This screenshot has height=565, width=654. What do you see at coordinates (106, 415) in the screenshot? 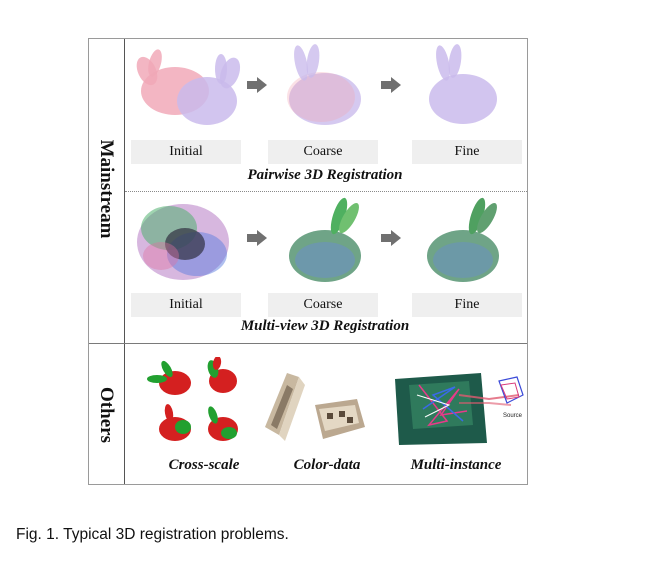
I see `side-label-others: Others` at bounding box center [106, 415].